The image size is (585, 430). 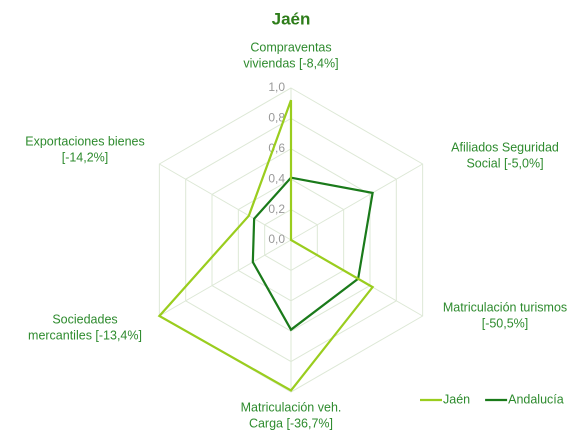 I want to click on legend-label: Jaén, so click(x=456, y=399).